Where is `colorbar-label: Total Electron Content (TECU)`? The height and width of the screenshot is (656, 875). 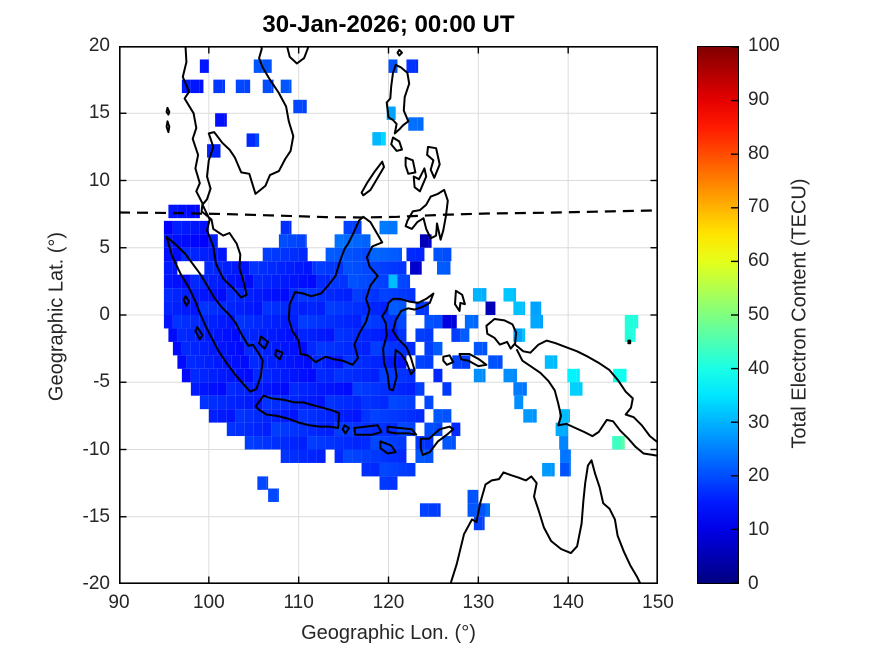
colorbar-label: Total Electron Content (TECU) is located at coordinates (799, 313).